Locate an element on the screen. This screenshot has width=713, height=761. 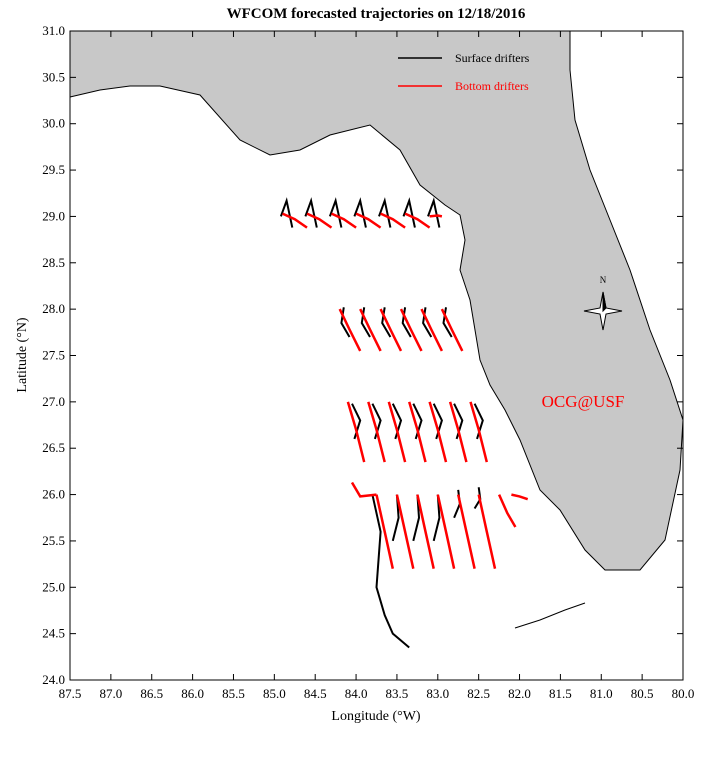
y-tick-label: 25.0 is located at coordinates (53, 586).